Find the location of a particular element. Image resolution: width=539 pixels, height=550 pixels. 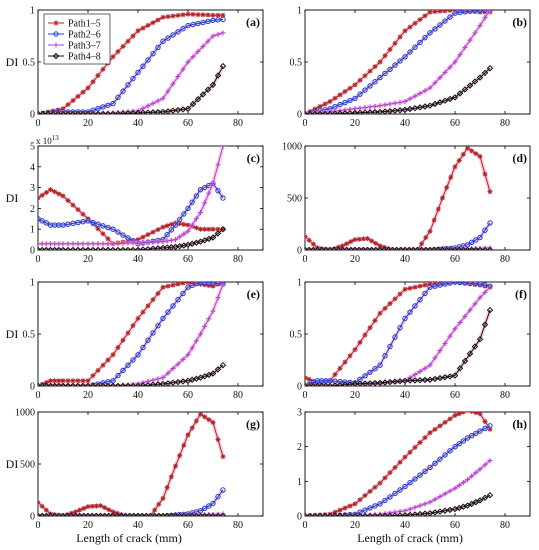

legend-entry: Path4–8 is located at coordinates (84, 57).